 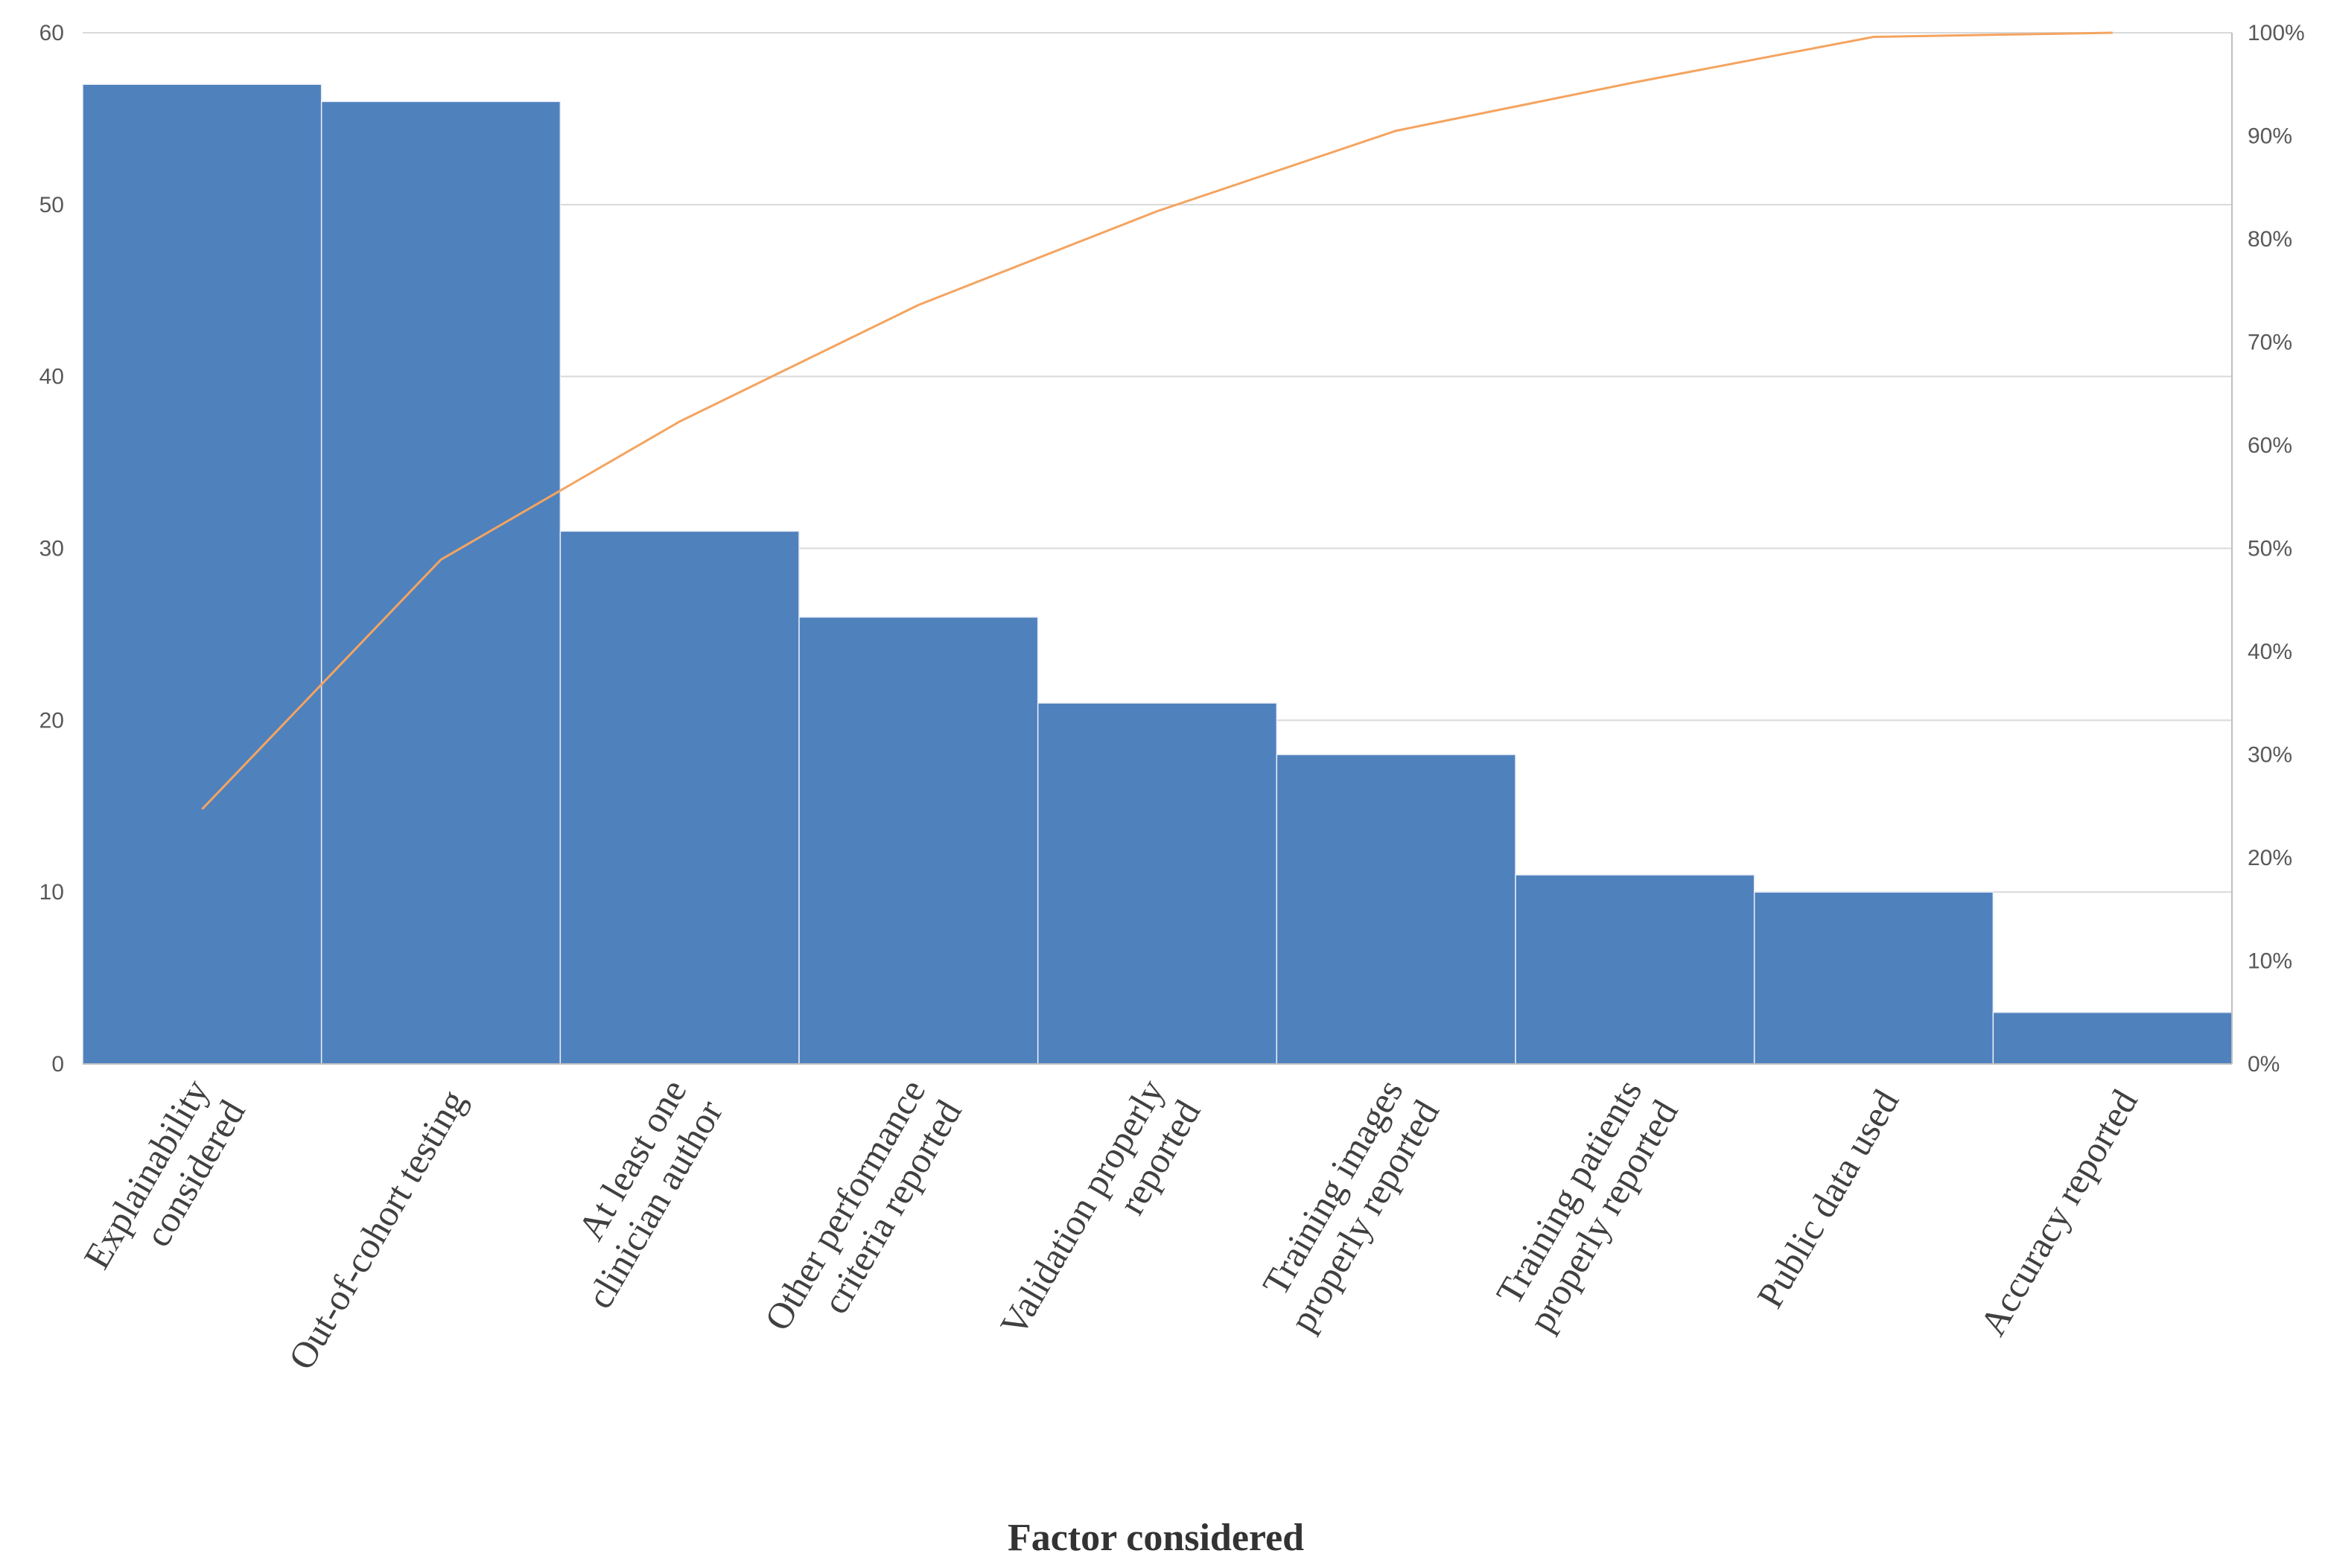 I want to click on right-tick-label: 0%, so click(x=2264, y=1064).